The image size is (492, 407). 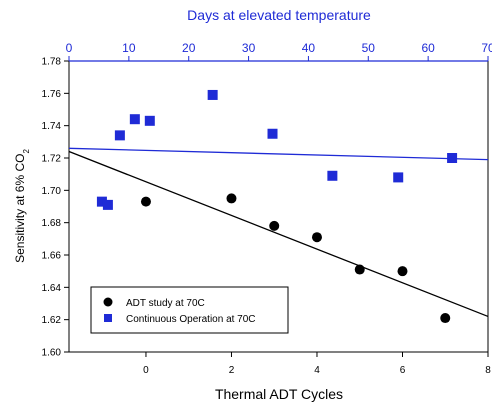 What do you see at coordinates (279, 51) in the screenshot?
I see `x2-axis: 0 10 20 30 40 50 60 70` at bounding box center [279, 51].